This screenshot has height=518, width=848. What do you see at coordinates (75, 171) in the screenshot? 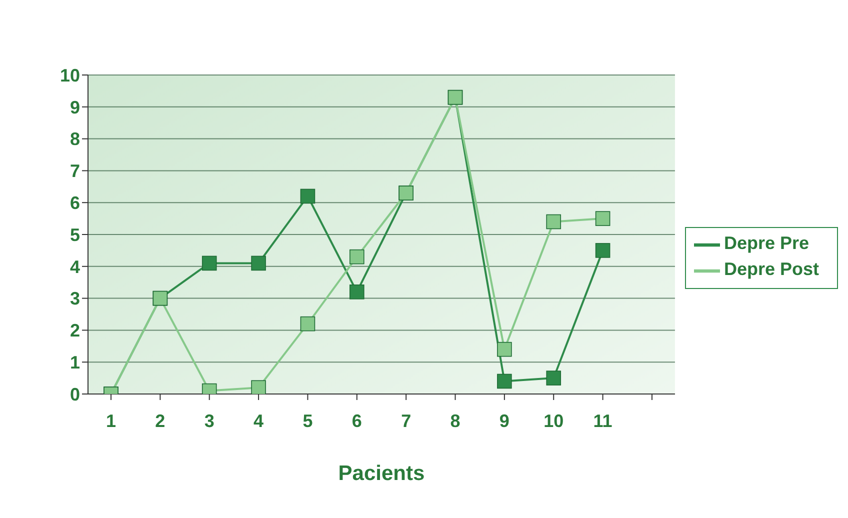
I see `y-tick-label: 7` at bounding box center [75, 171].